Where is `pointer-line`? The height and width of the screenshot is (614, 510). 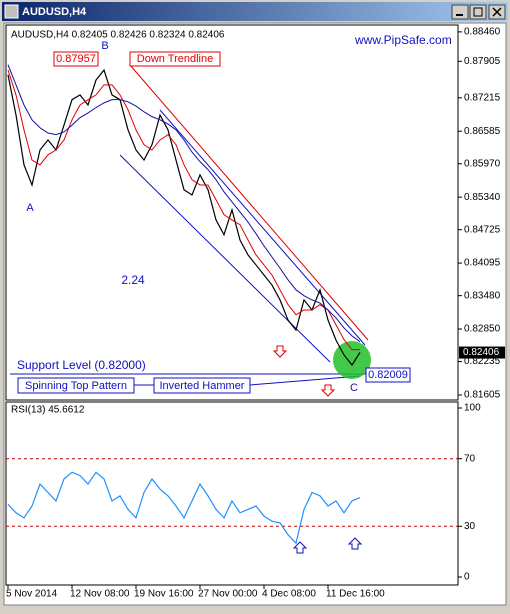 pointer-line is located at coordinates (305, 380).